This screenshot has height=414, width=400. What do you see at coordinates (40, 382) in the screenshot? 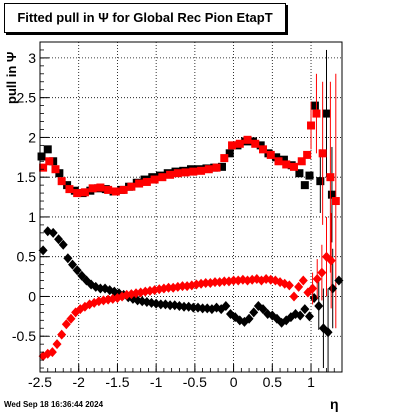
I see `x-tick-label: -2.5` at bounding box center [40, 382].